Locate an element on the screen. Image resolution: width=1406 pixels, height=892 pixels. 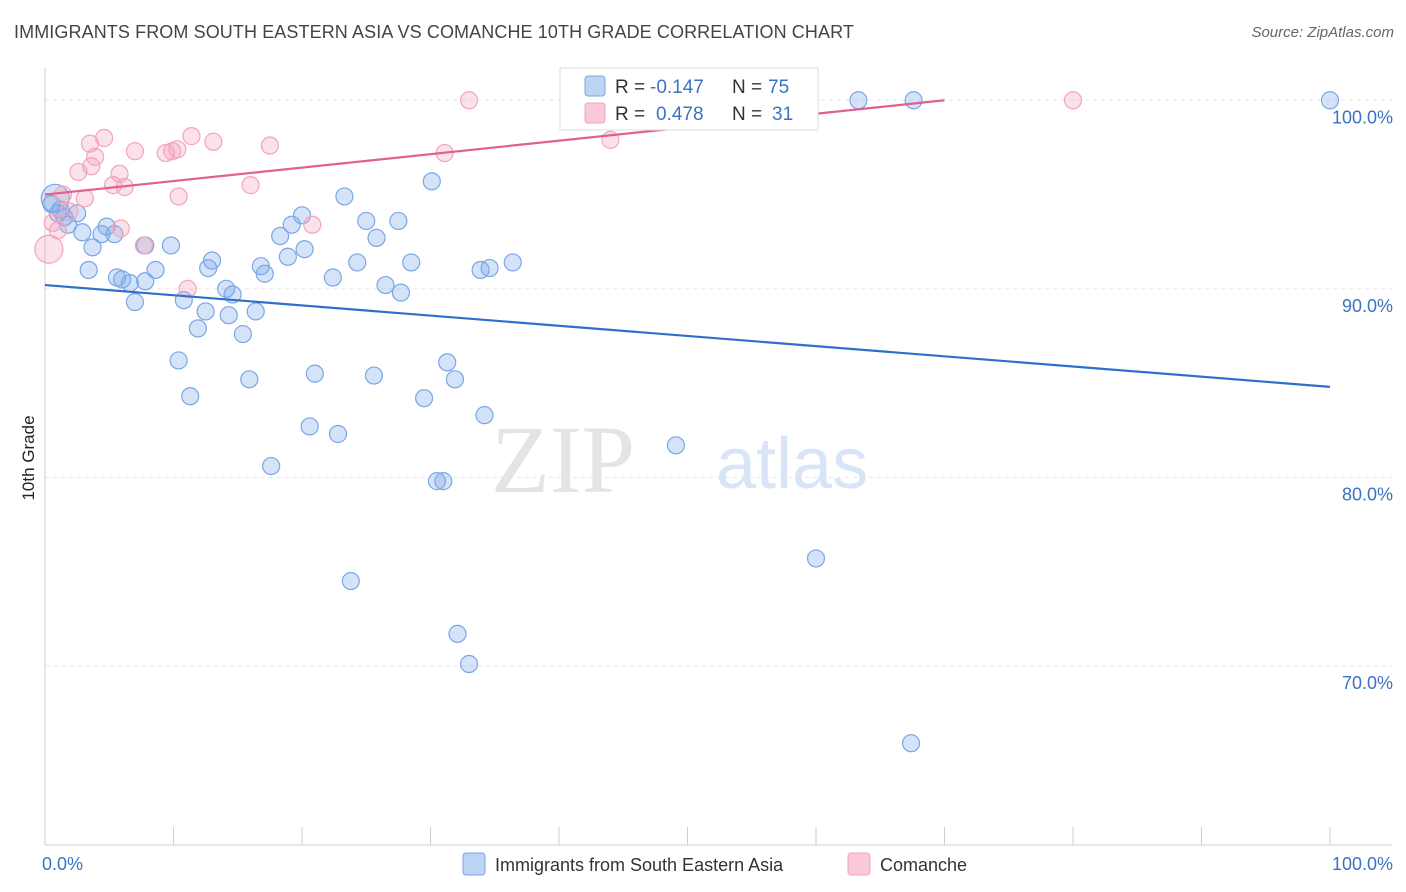
y-tick-label-3: 70.0% is located at coordinates (1367, 683).